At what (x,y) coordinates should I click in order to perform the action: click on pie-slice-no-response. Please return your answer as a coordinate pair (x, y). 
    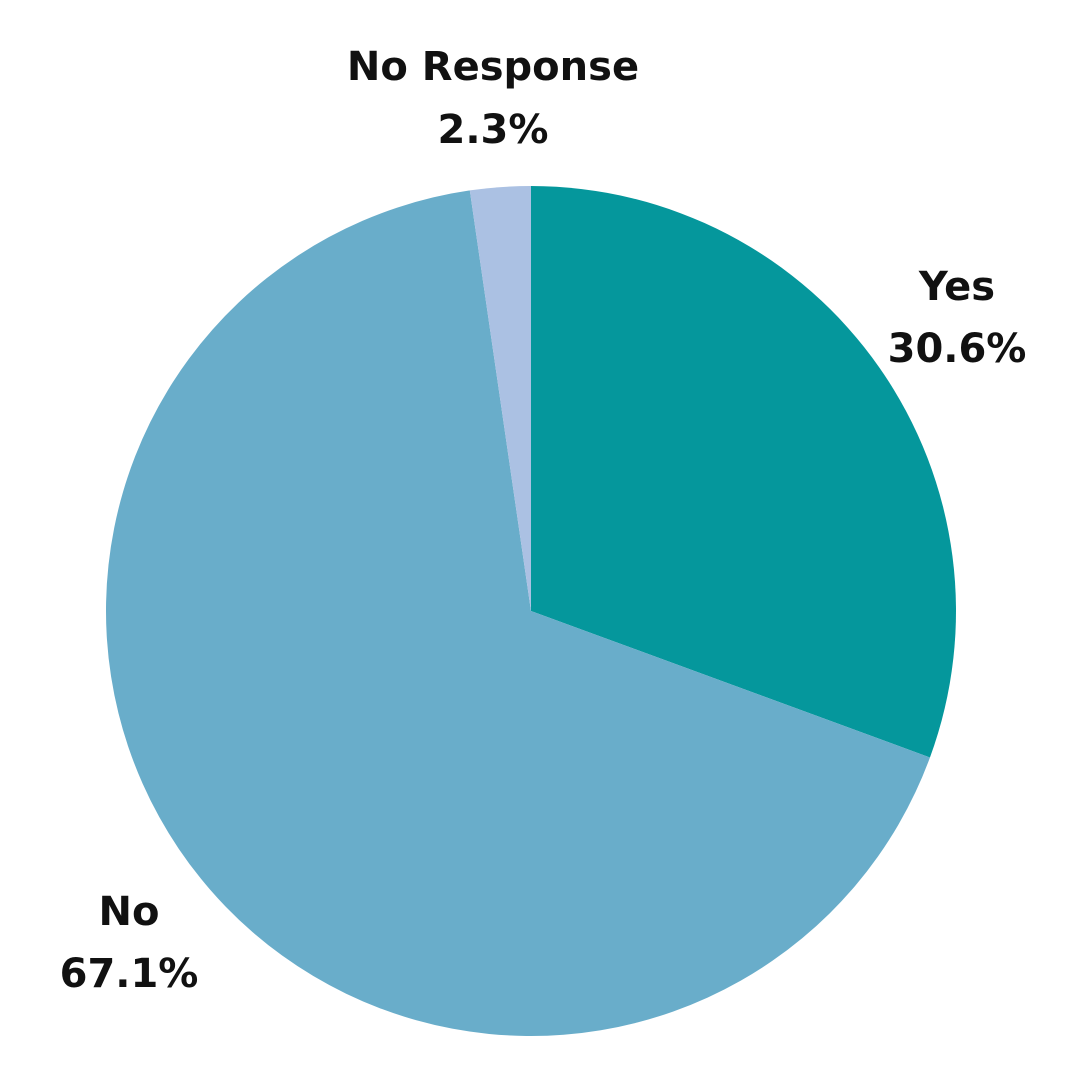
    Looking at the image, I should click on (500, 398).